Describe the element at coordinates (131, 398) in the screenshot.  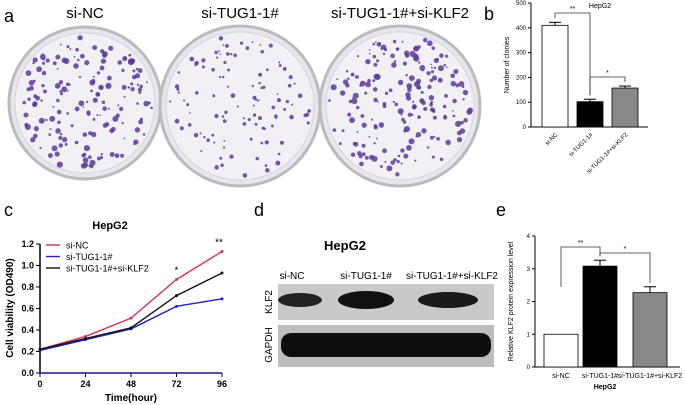
I see `x-axis-label: Time(hour)` at that location.